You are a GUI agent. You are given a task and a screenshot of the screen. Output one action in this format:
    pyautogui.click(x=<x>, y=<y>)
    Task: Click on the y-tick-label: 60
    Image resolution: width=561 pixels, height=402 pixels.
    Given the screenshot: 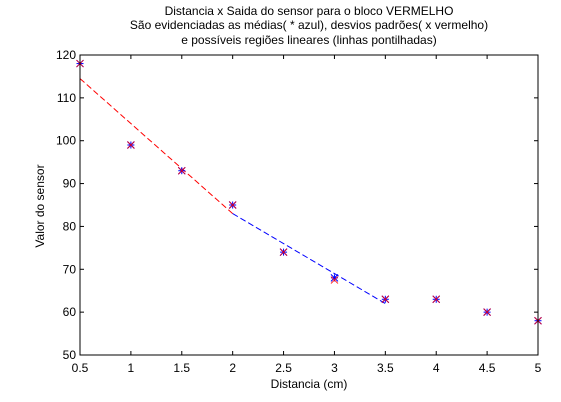 What is the action you would take?
    pyautogui.click(x=70, y=312)
    